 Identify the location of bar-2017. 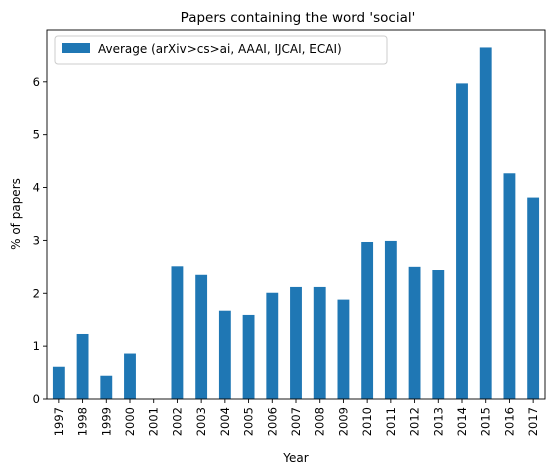
(533, 298).